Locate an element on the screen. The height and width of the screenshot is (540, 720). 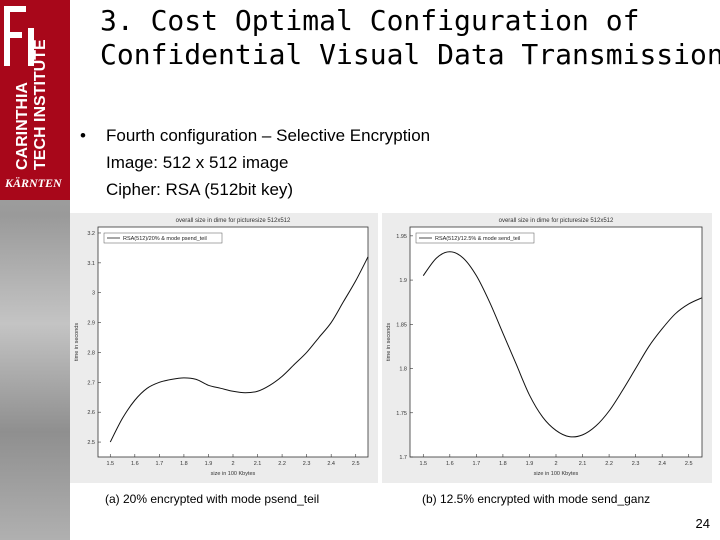
y-tick-label: 1.85 is located at coordinates (401, 325).